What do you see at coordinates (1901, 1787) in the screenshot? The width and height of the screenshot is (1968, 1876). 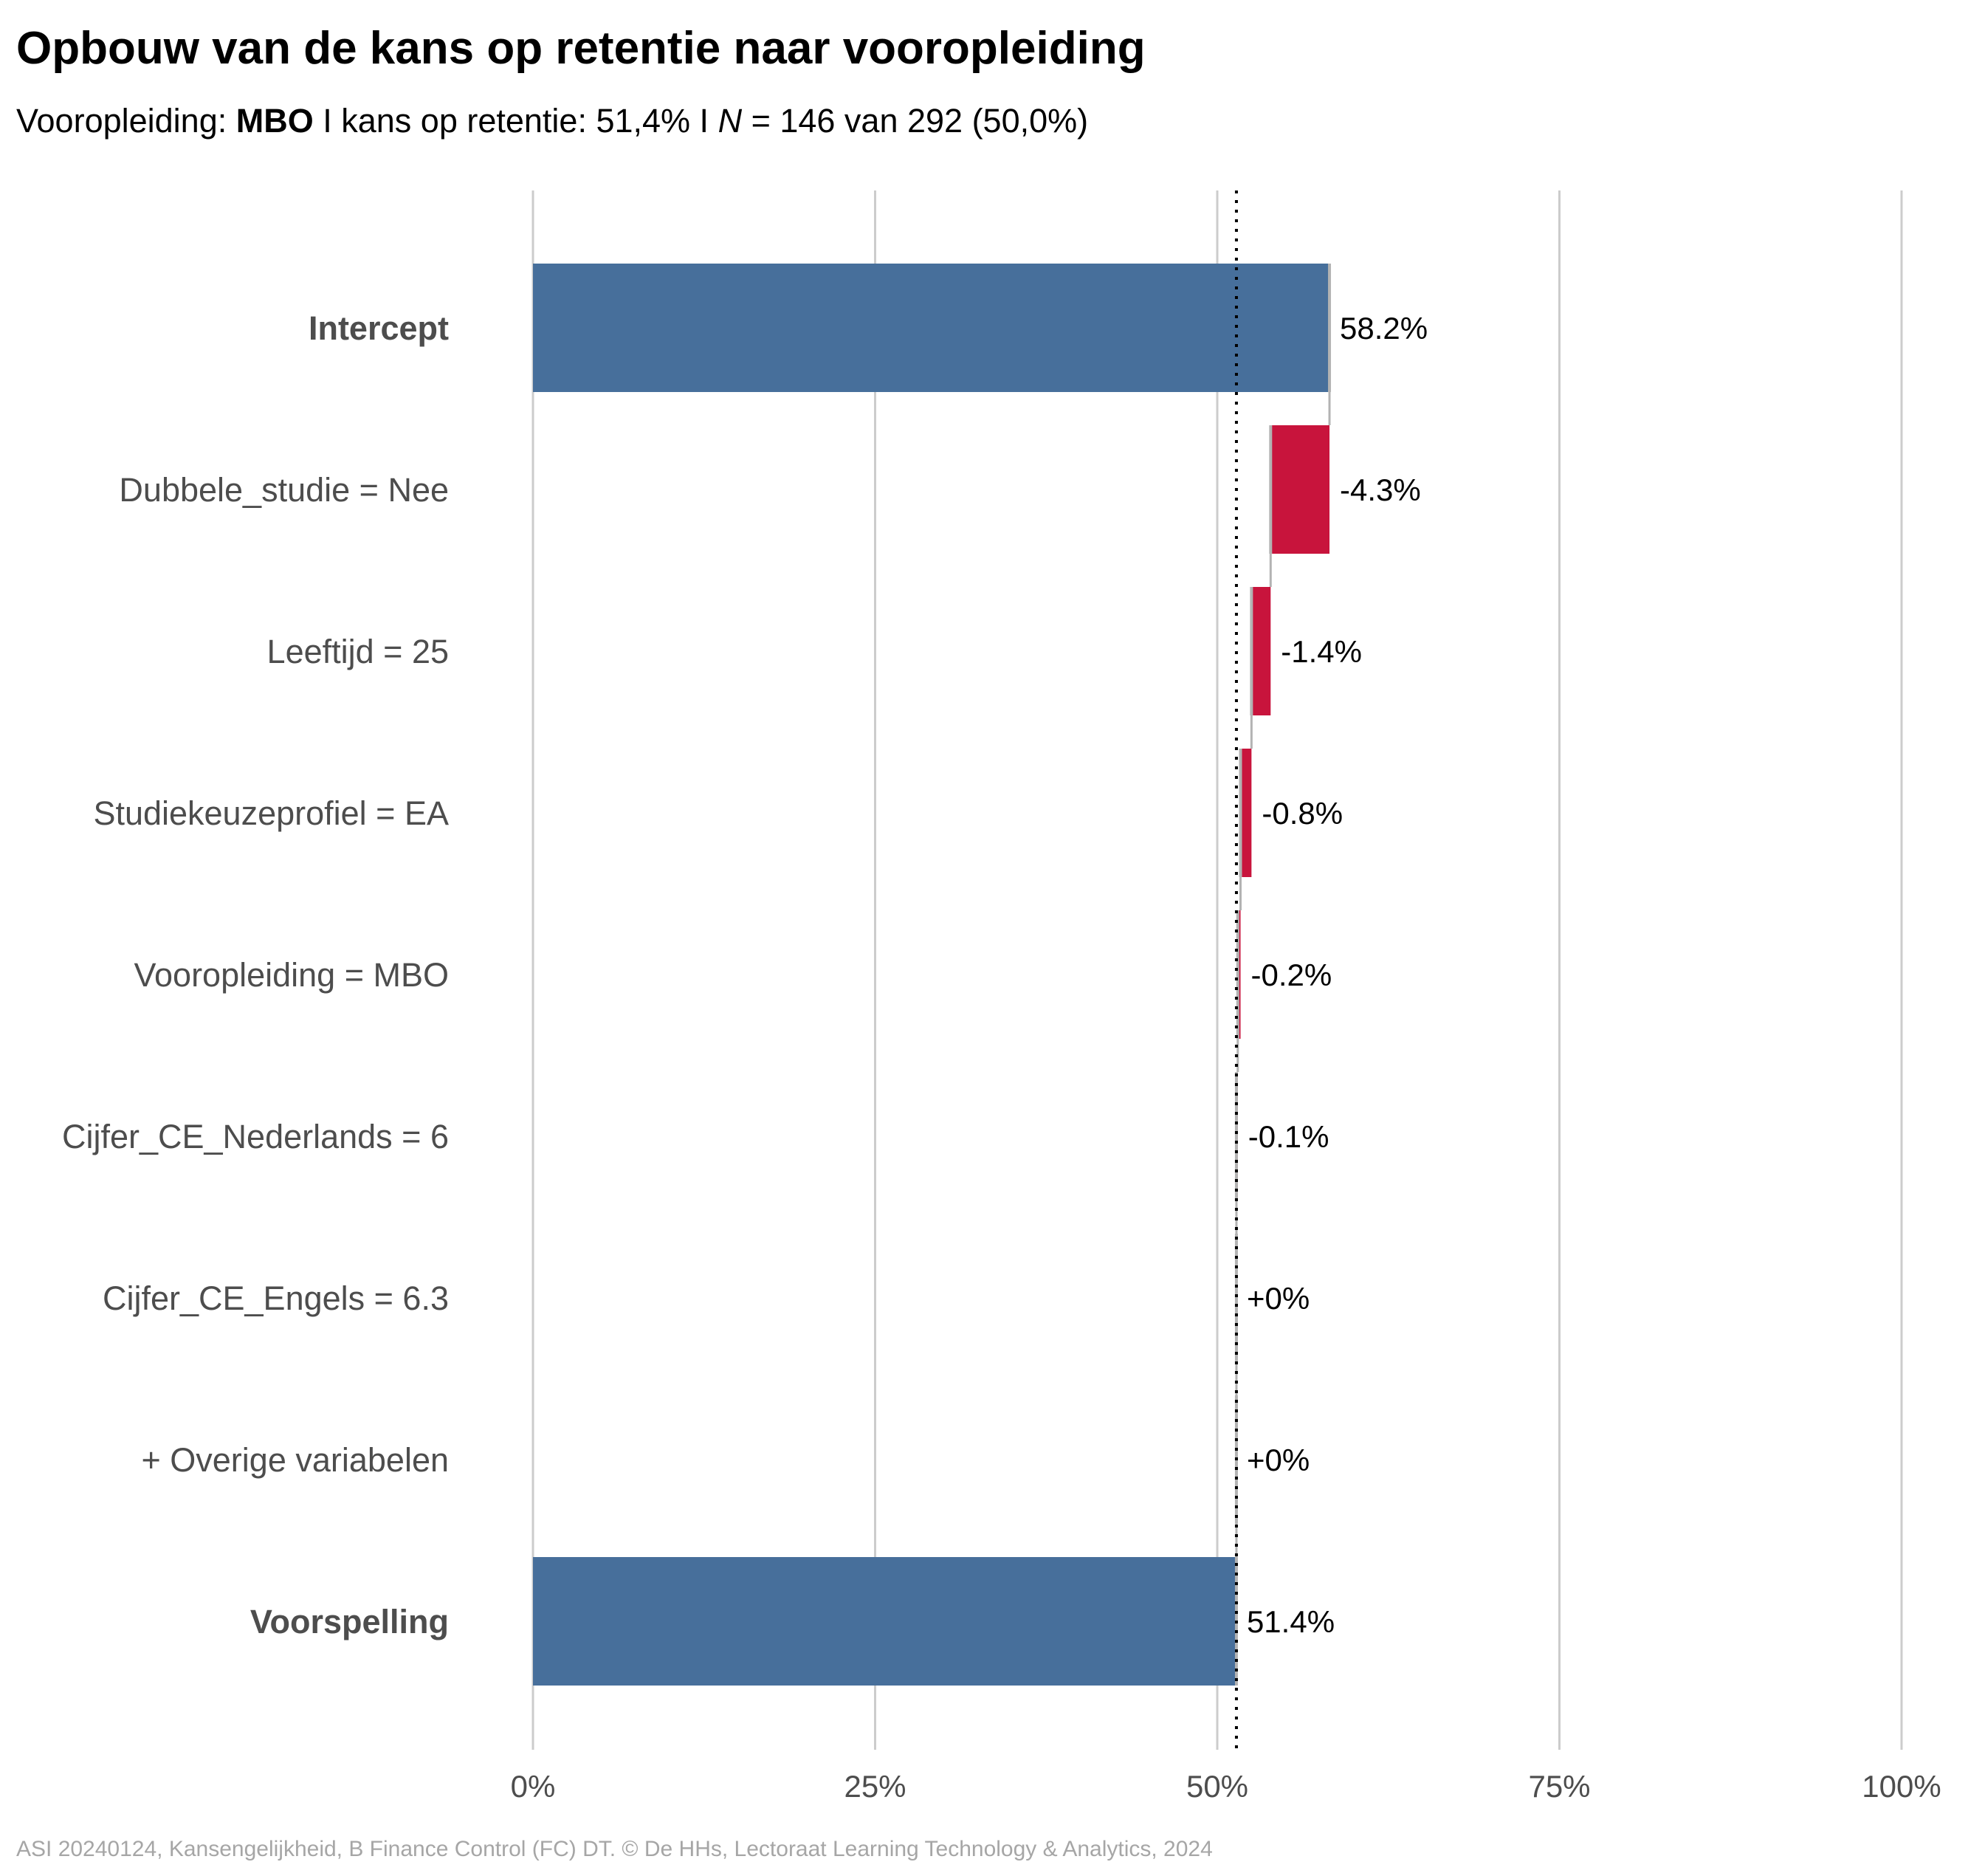 I see `x-tick-label: 100%` at bounding box center [1901, 1787].